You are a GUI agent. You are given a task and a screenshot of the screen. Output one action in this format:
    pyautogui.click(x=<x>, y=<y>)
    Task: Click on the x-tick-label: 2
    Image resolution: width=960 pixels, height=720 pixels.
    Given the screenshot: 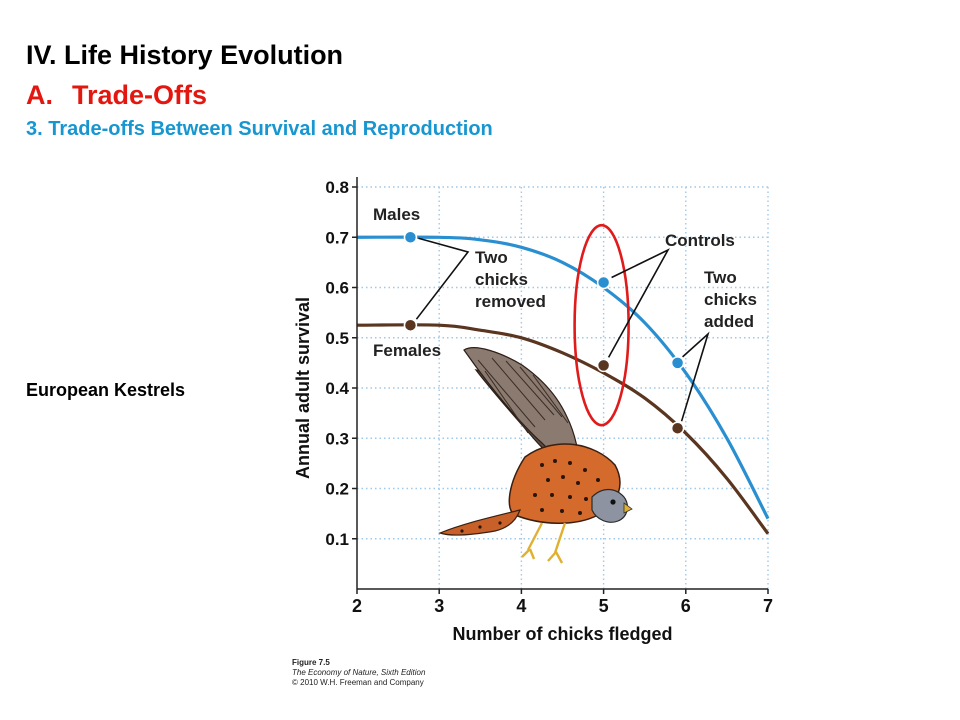 What is the action you would take?
    pyautogui.click(x=357, y=606)
    